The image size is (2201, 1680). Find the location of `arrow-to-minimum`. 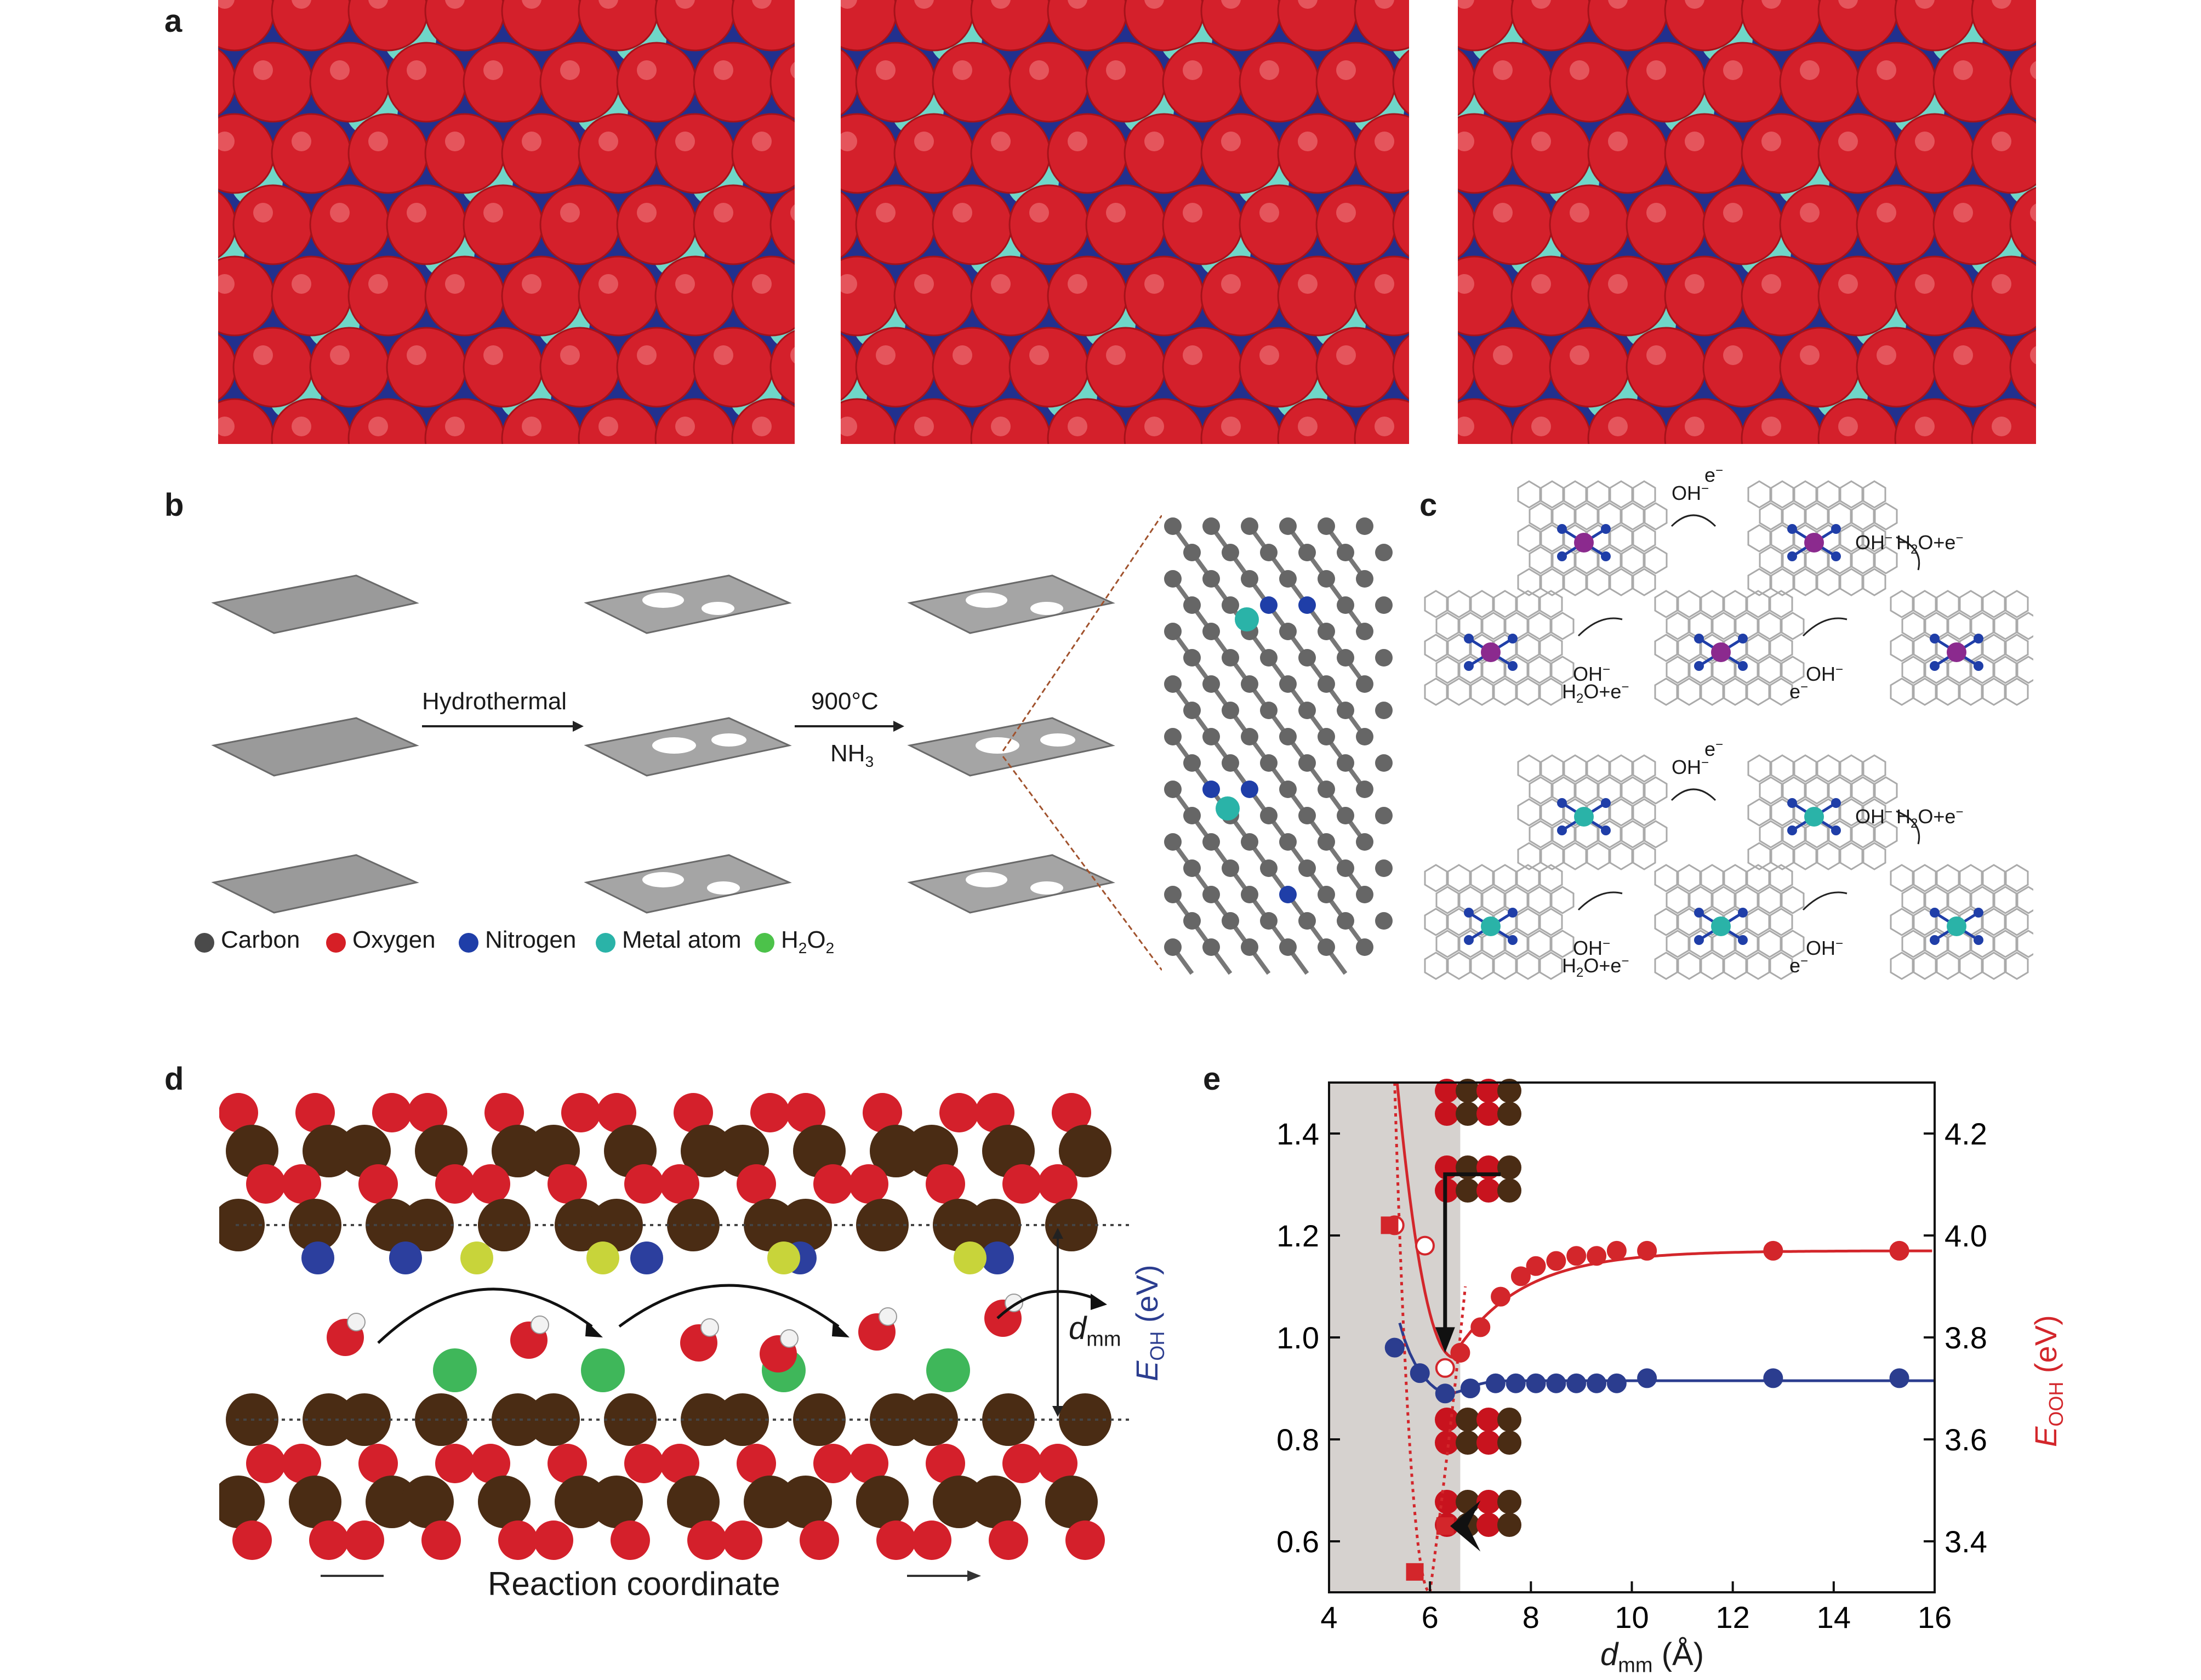

arrow-to-minimum is located at coordinates (1472, 1254).